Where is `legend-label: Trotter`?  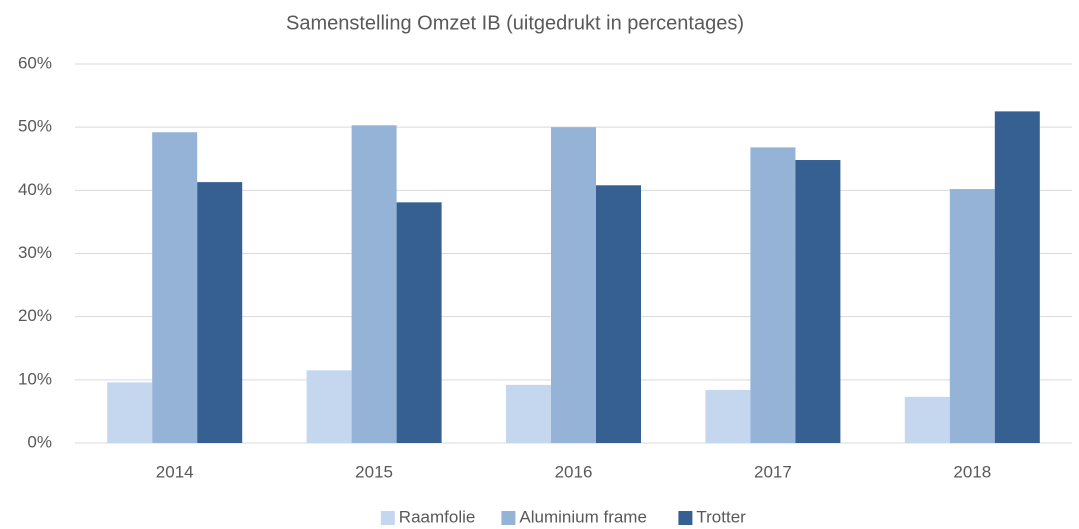 legend-label: Trotter is located at coordinates (721, 516).